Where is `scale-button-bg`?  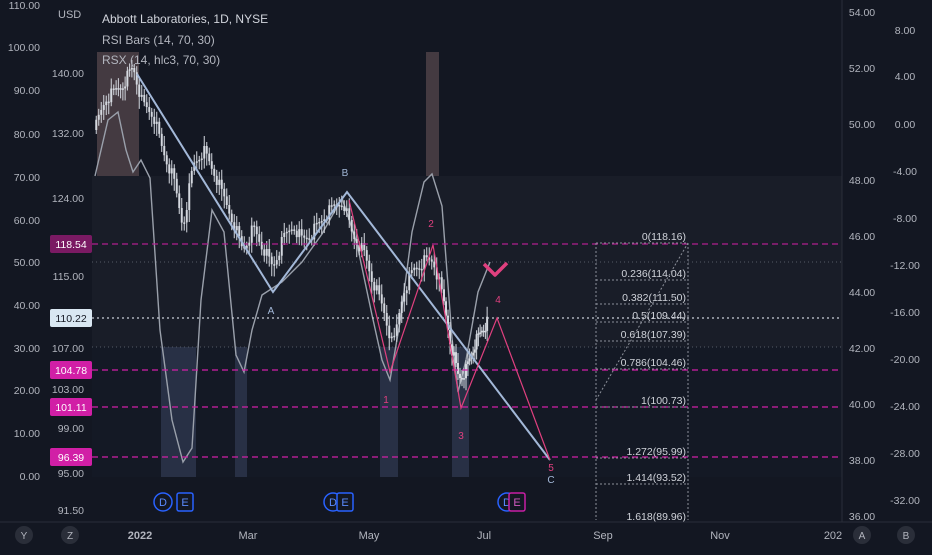
scale-button-bg is located at coordinates (906, 535).